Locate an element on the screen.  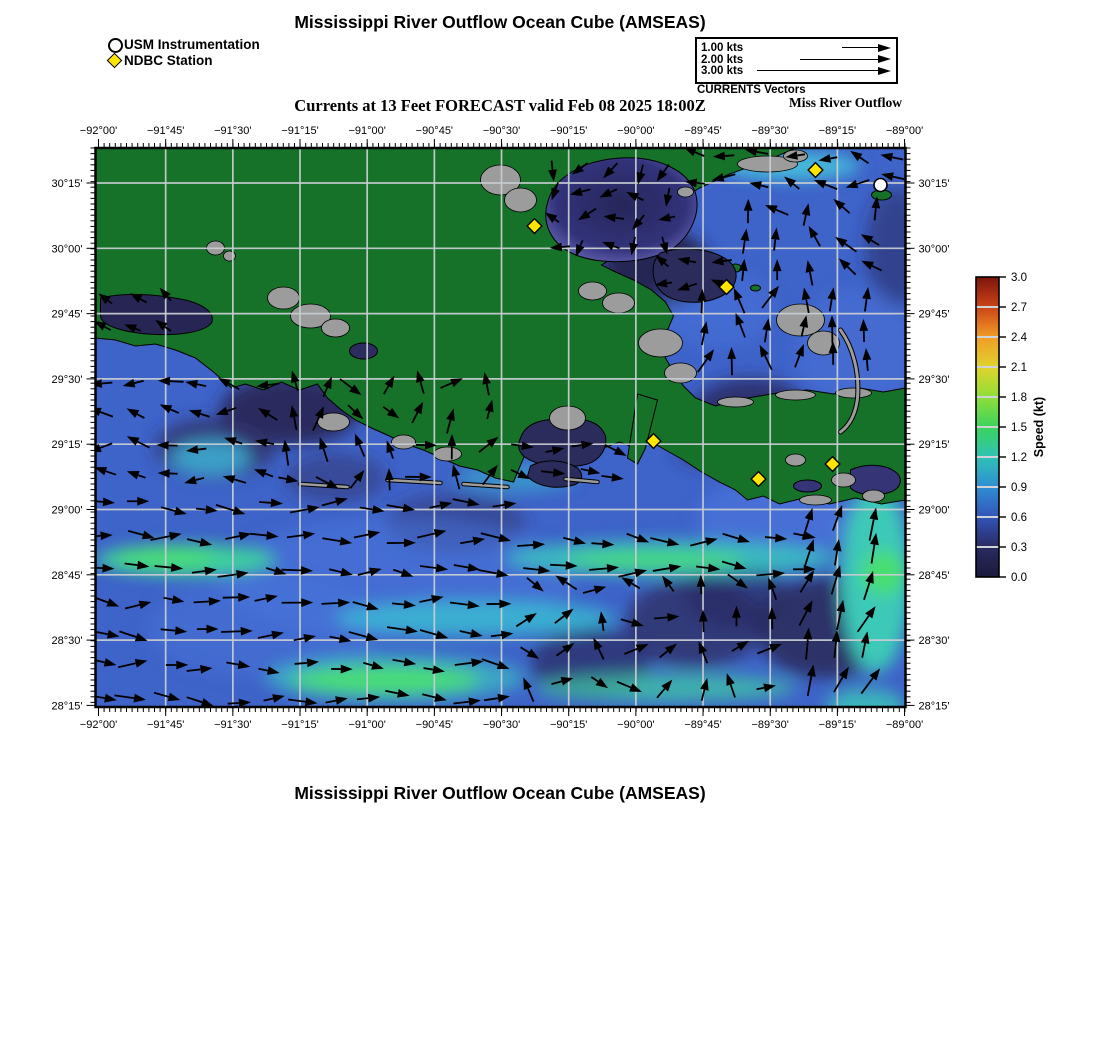
lon-tick-label: −90°30' is located at coordinates (501, 131).